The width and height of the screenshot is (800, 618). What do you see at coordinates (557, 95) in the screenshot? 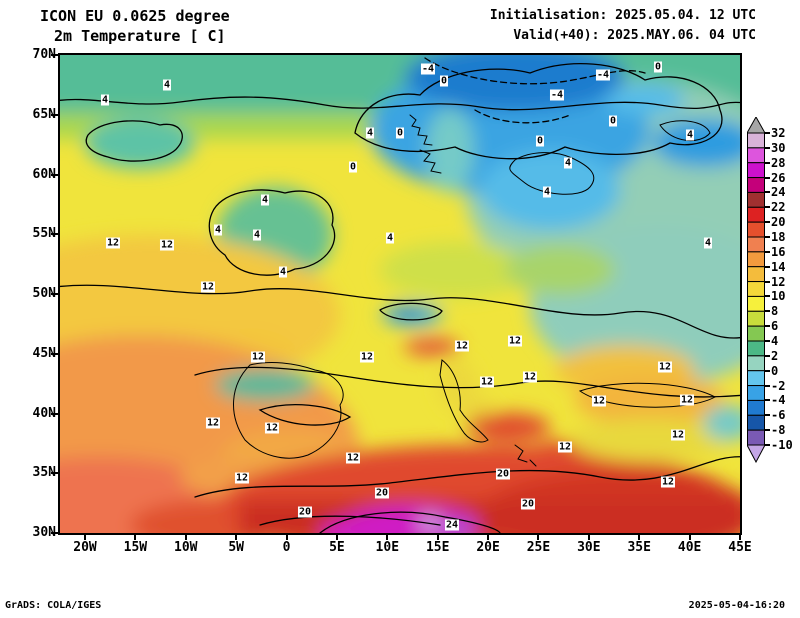
I see `contour-value-label: -4` at bounding box center [557, 95].